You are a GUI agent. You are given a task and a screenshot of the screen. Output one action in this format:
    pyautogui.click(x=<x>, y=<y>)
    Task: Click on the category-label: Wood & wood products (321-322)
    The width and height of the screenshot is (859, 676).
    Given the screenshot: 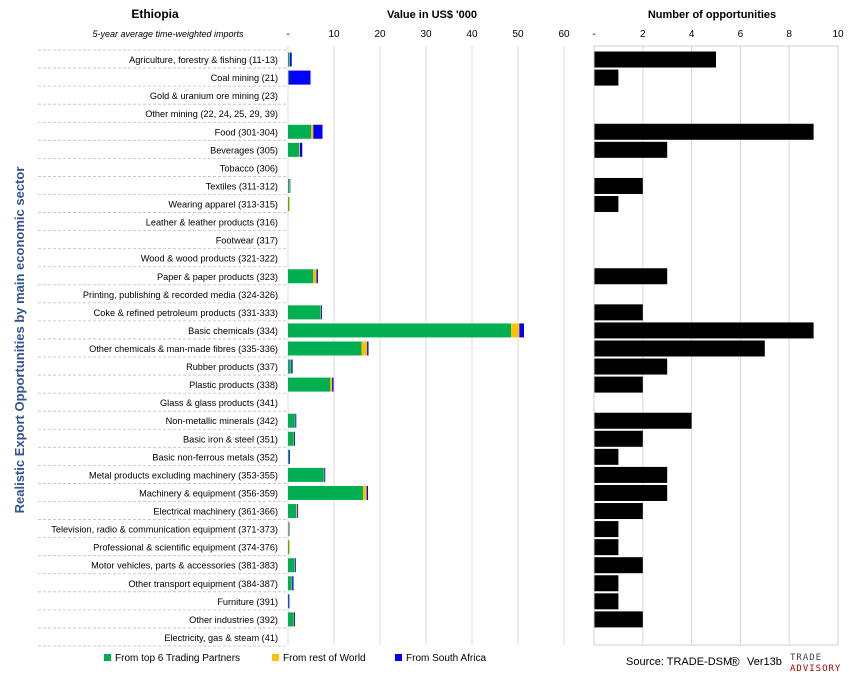 What is the action you would take?
    pyautogui.click(x=209, y=259)
    